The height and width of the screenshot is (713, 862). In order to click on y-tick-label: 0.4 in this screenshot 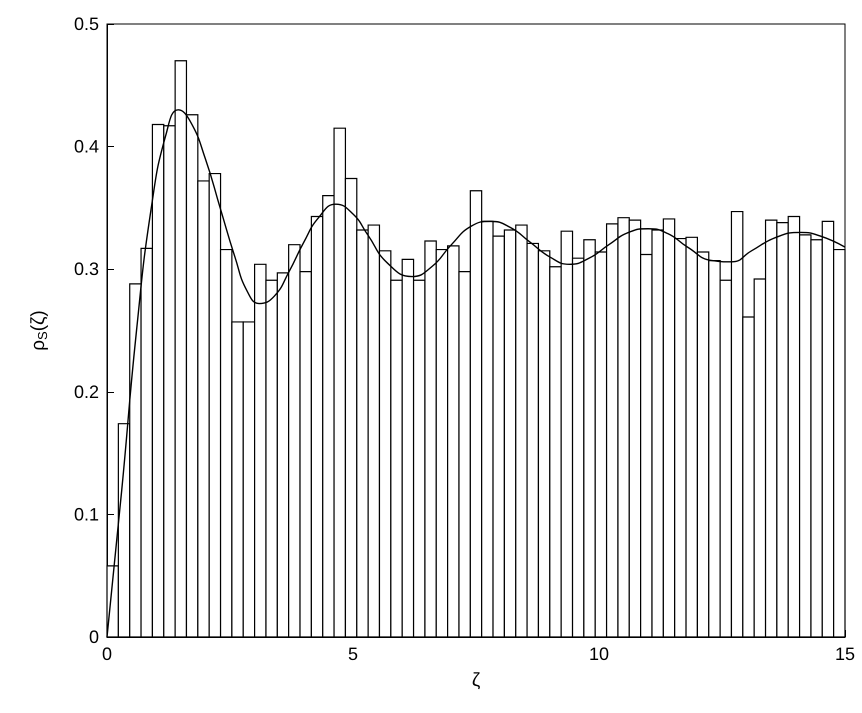, I will do `click(86, 146)`.